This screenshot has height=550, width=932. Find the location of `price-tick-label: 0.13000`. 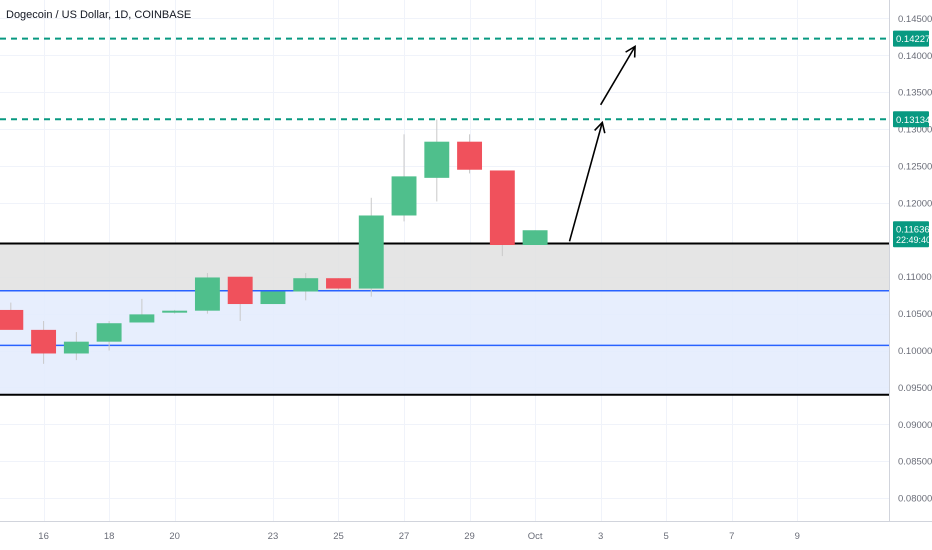

price-tick-label: 0.13000 is located at coordinates (915, 130).